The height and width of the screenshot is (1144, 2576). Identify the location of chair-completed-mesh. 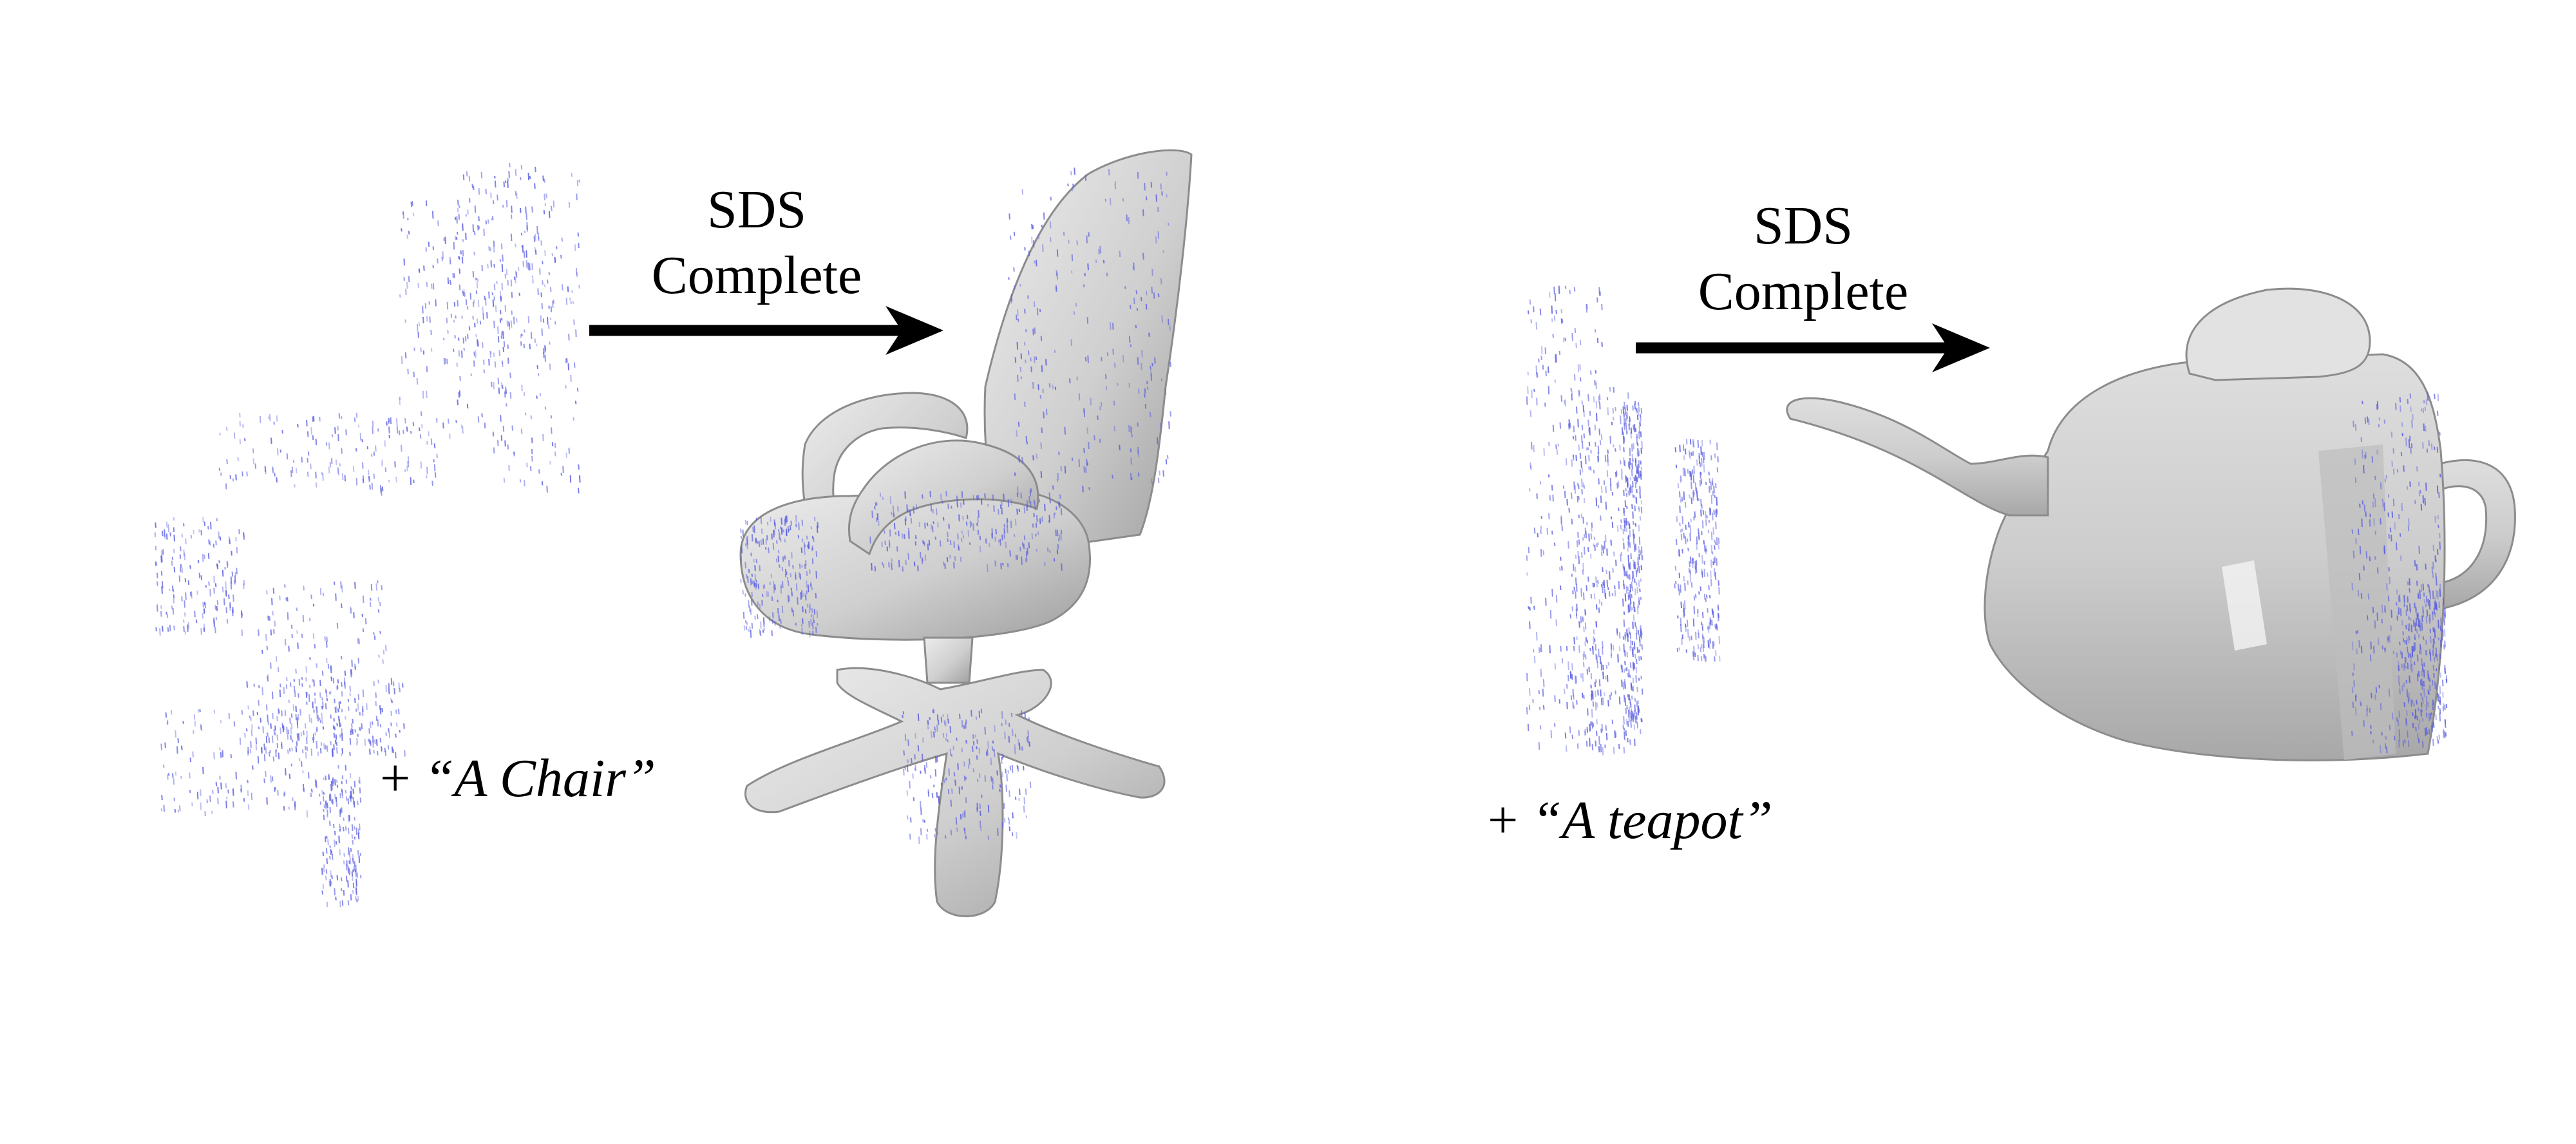
(966, 533).